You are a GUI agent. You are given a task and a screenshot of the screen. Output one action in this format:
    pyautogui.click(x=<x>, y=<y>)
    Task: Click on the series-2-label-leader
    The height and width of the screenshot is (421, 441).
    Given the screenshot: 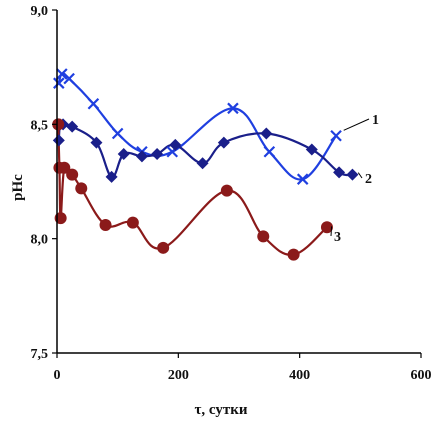 What is the action you would take?
    pyautogui.click(x=360, y=175)
    